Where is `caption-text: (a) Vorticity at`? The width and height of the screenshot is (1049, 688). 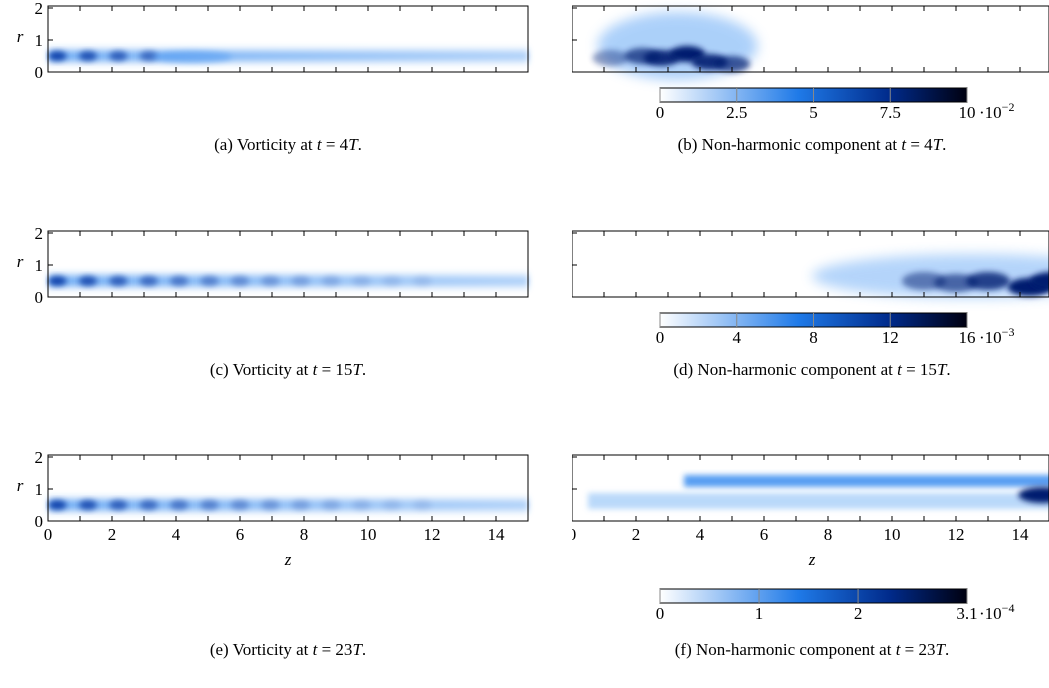
caption-text: (a) Vorticity at is located at coordinates (265, 144).